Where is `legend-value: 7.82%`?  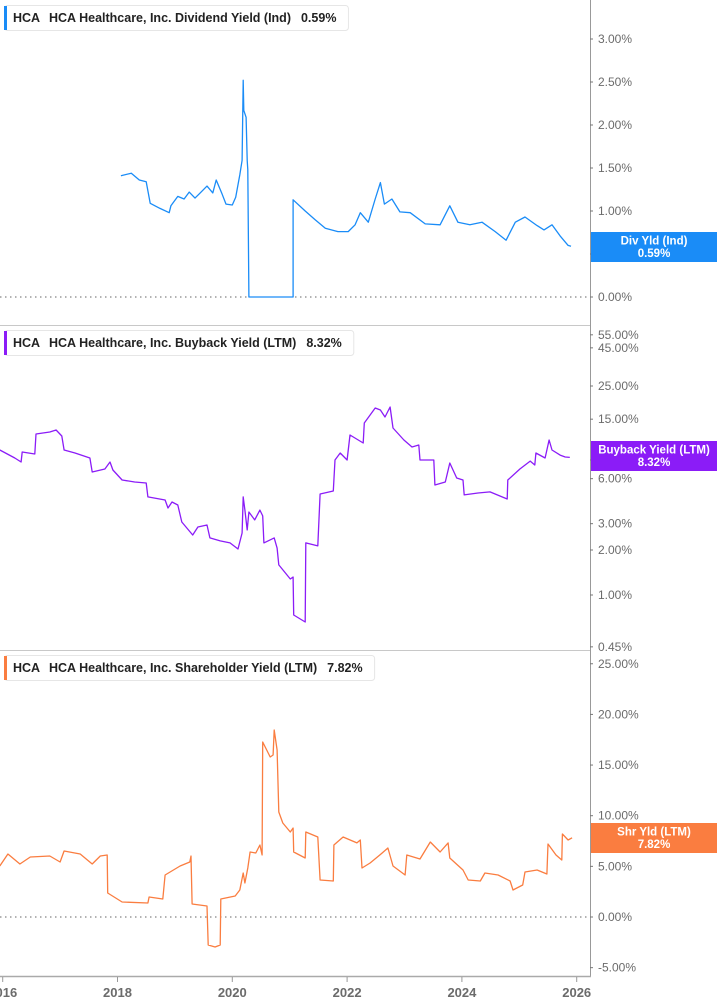 legend-value: 7.82% is located at coordinates (344, 668).